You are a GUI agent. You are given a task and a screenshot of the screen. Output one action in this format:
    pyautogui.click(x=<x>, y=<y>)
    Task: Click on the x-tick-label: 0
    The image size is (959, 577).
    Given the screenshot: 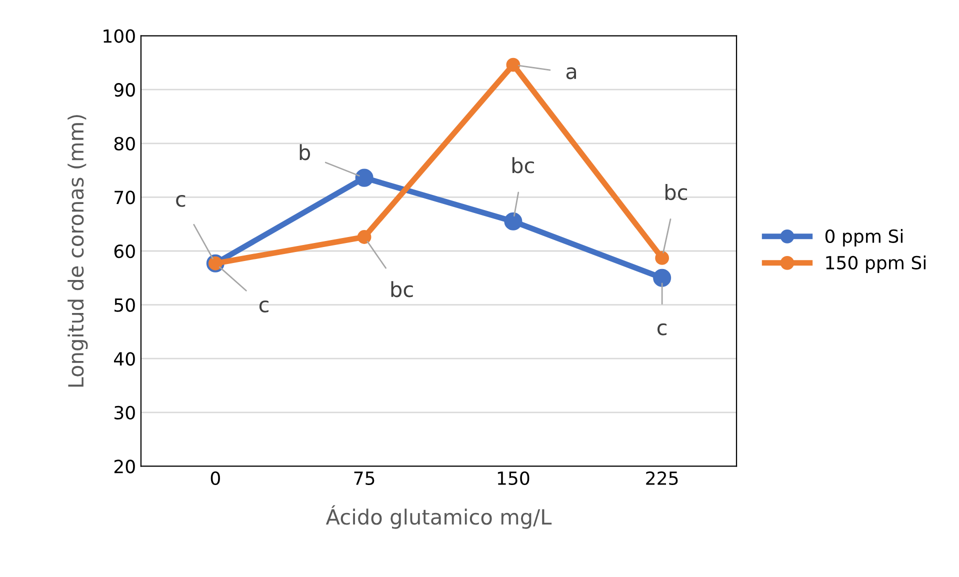 What is the action you would take?
    pyautogui.click(x=215, y=478)
    